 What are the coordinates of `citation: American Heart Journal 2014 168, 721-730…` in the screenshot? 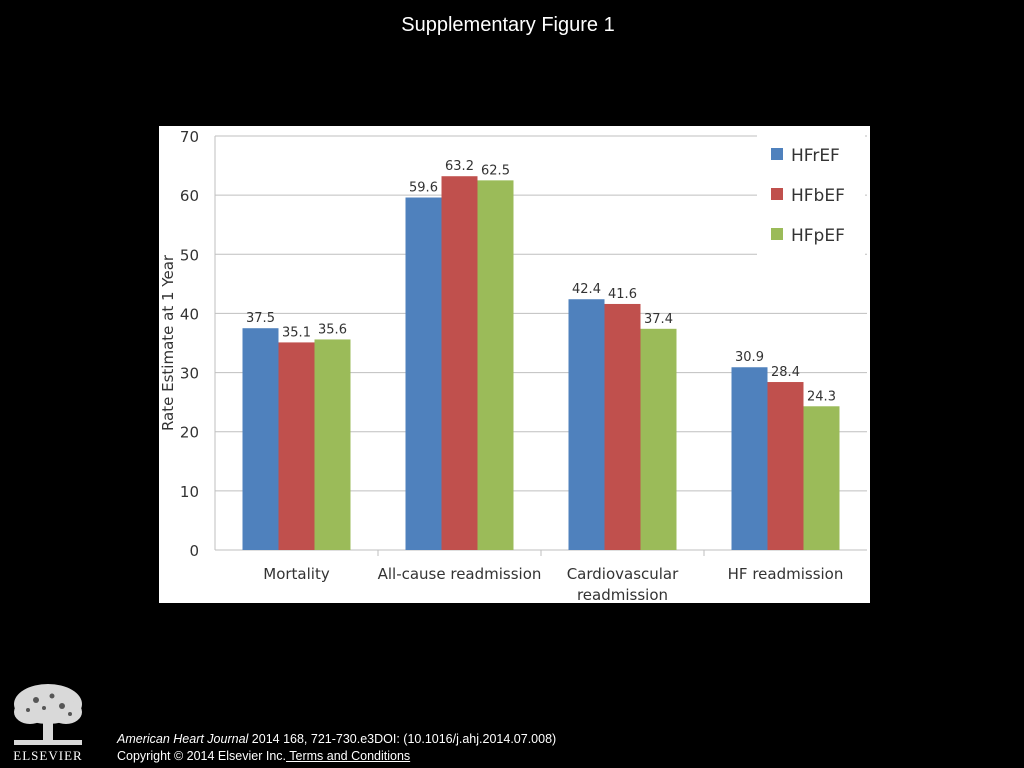 It's located at (336, 748).